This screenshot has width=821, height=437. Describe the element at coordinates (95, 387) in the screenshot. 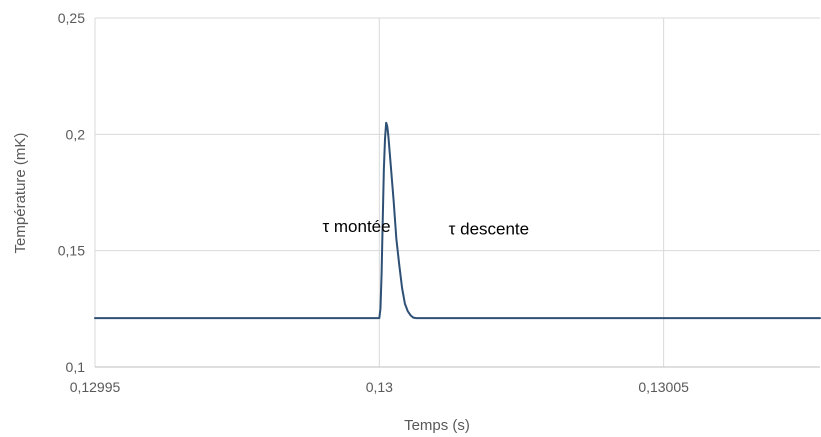

I see `x-tick-label-0: 0,12995` at that location.